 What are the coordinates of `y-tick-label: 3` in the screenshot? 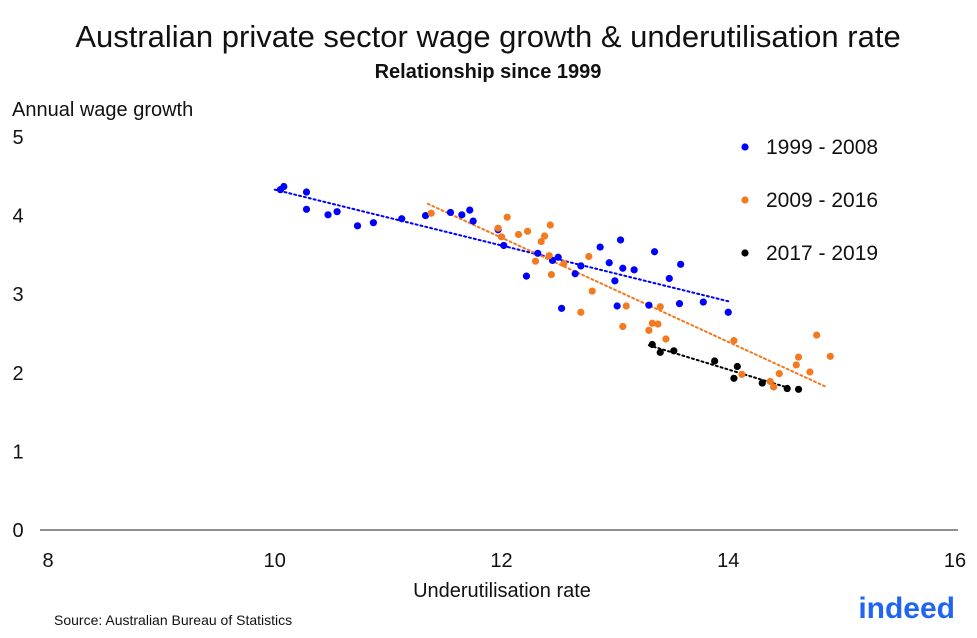 It's located at (17, 295).